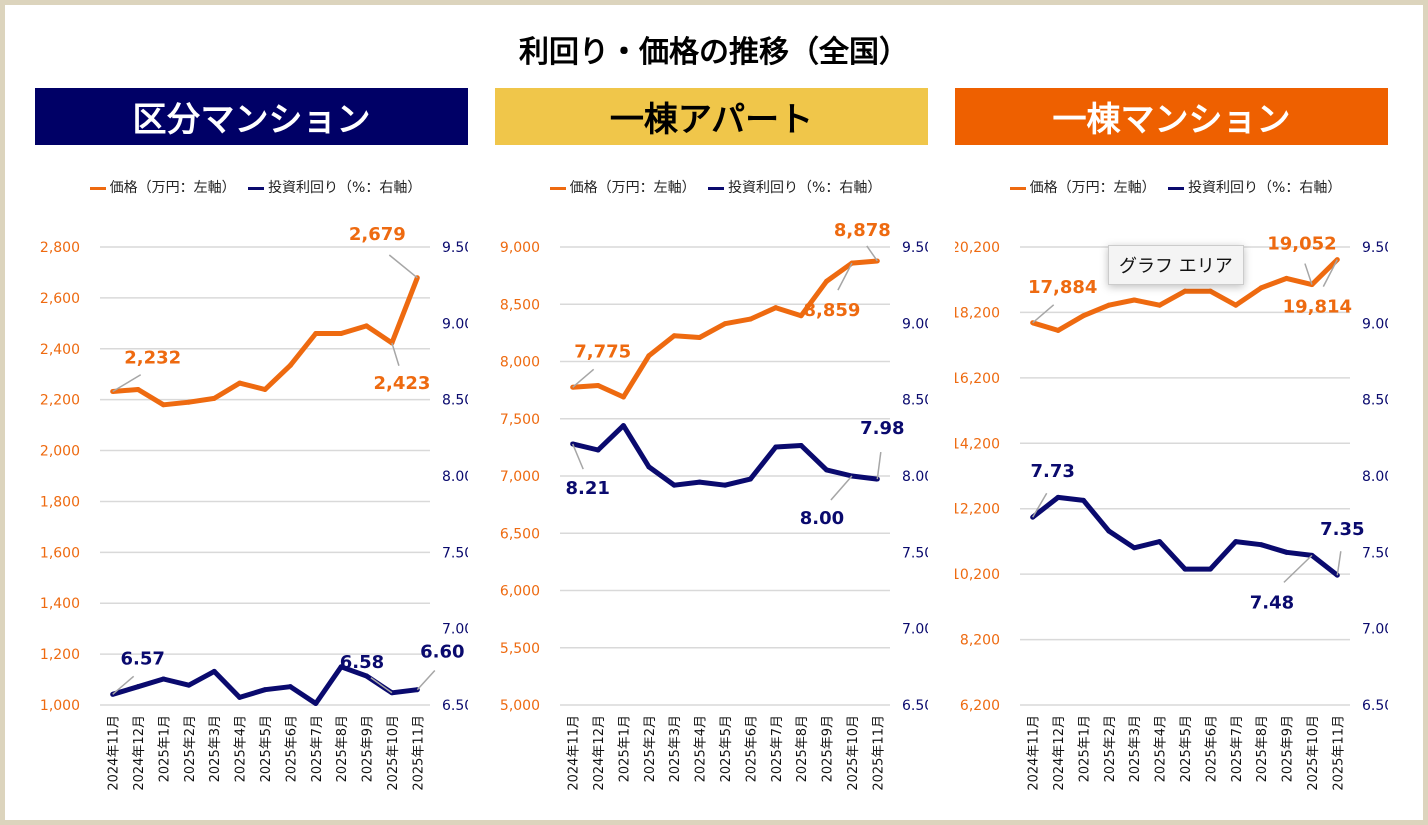 Image resolution: width=1428 pixels, height=825 pixels. I want to click on data-label: 7.73, so click(1052, 471).